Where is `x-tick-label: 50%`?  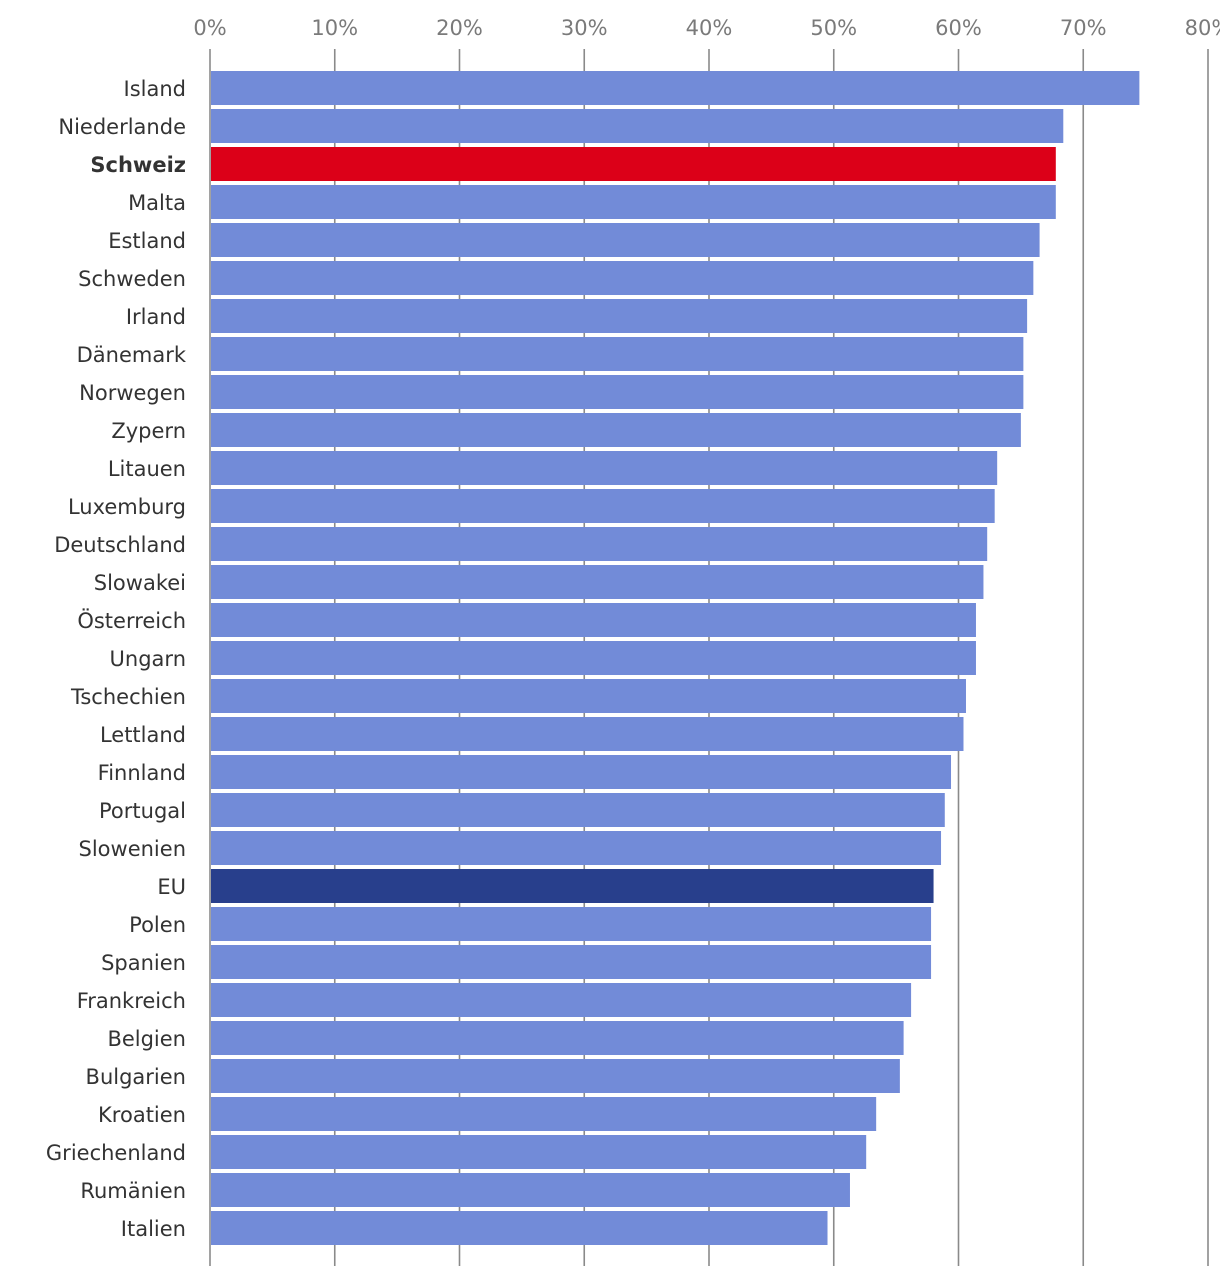 x-tick-label: 50% is located at coordinates (833, 28).